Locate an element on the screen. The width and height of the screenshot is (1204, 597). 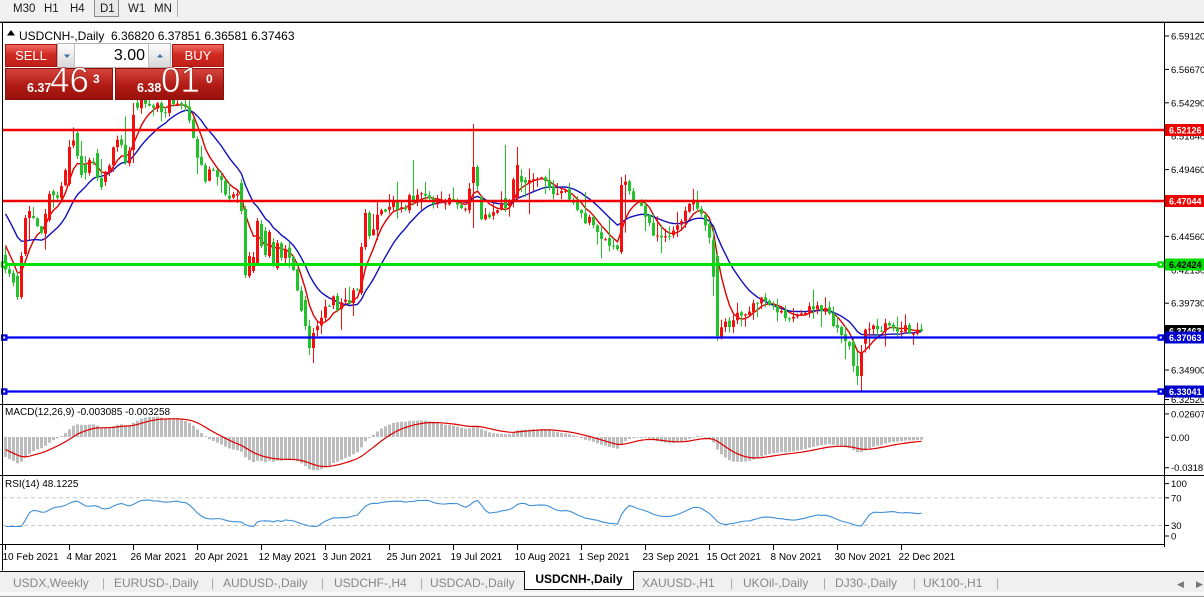
svg-text: RSI(14) 48.1225 is located at coordinates (42, 484).